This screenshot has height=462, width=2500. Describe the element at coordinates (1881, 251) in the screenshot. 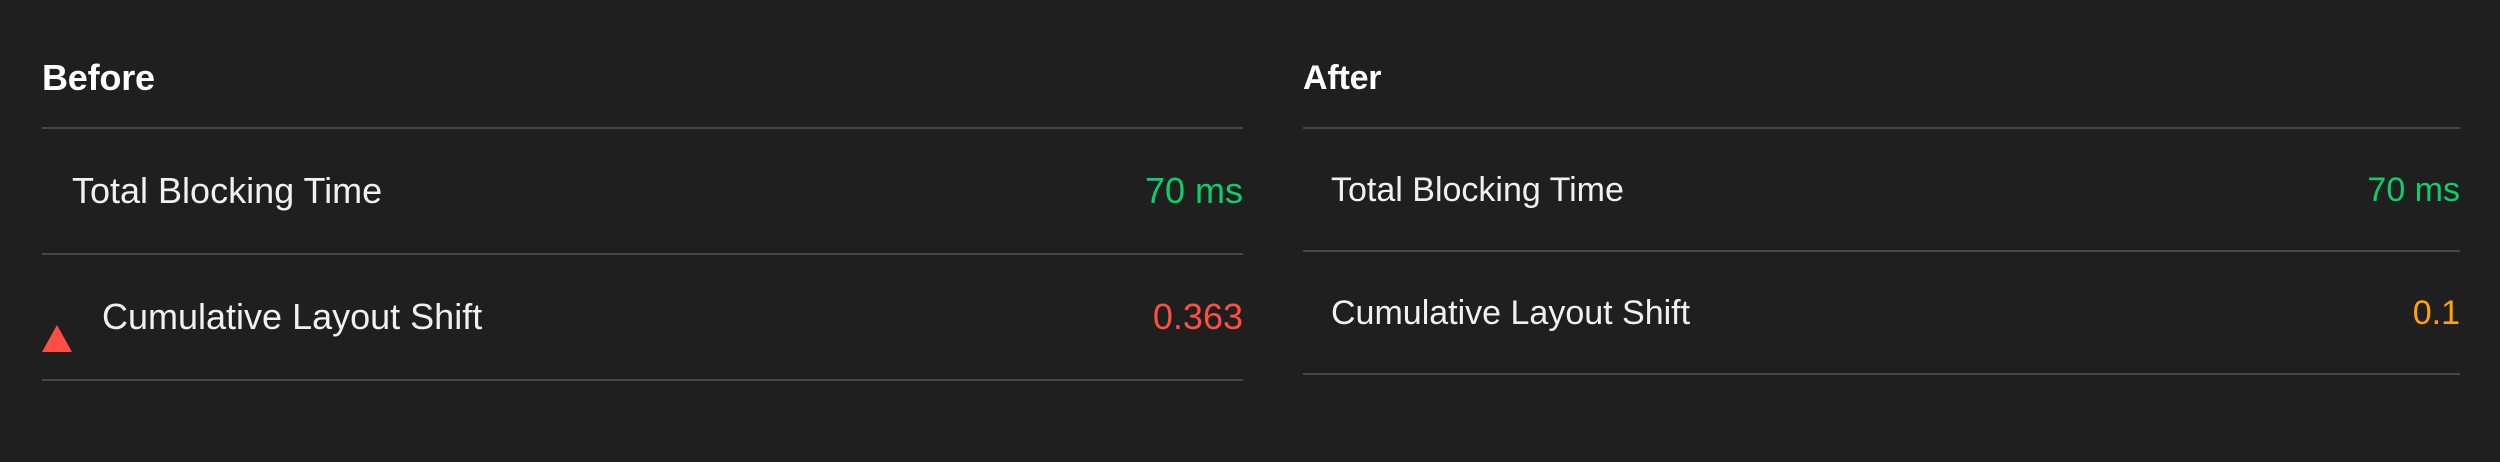

I see `divider-after-middle` at that location.